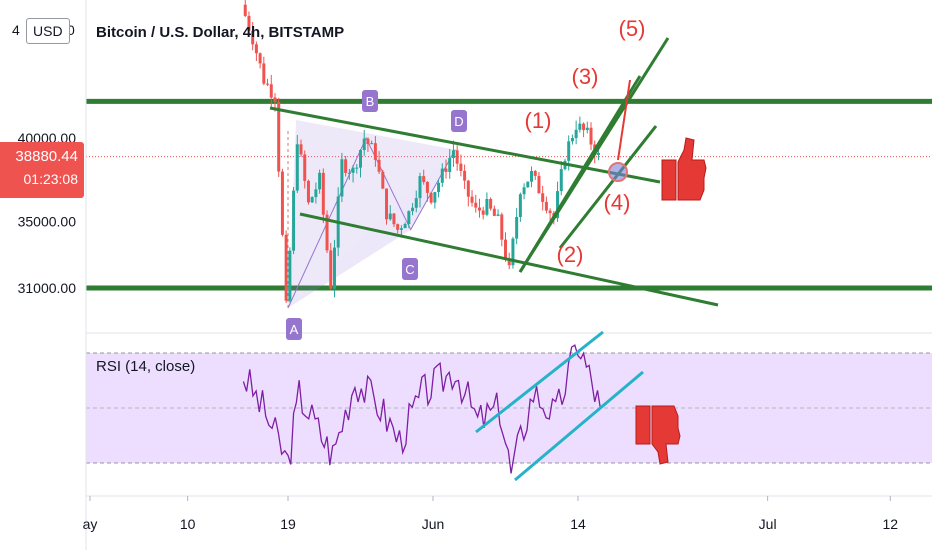  I want to click on time-tick-label: 12, so click(891, 524).